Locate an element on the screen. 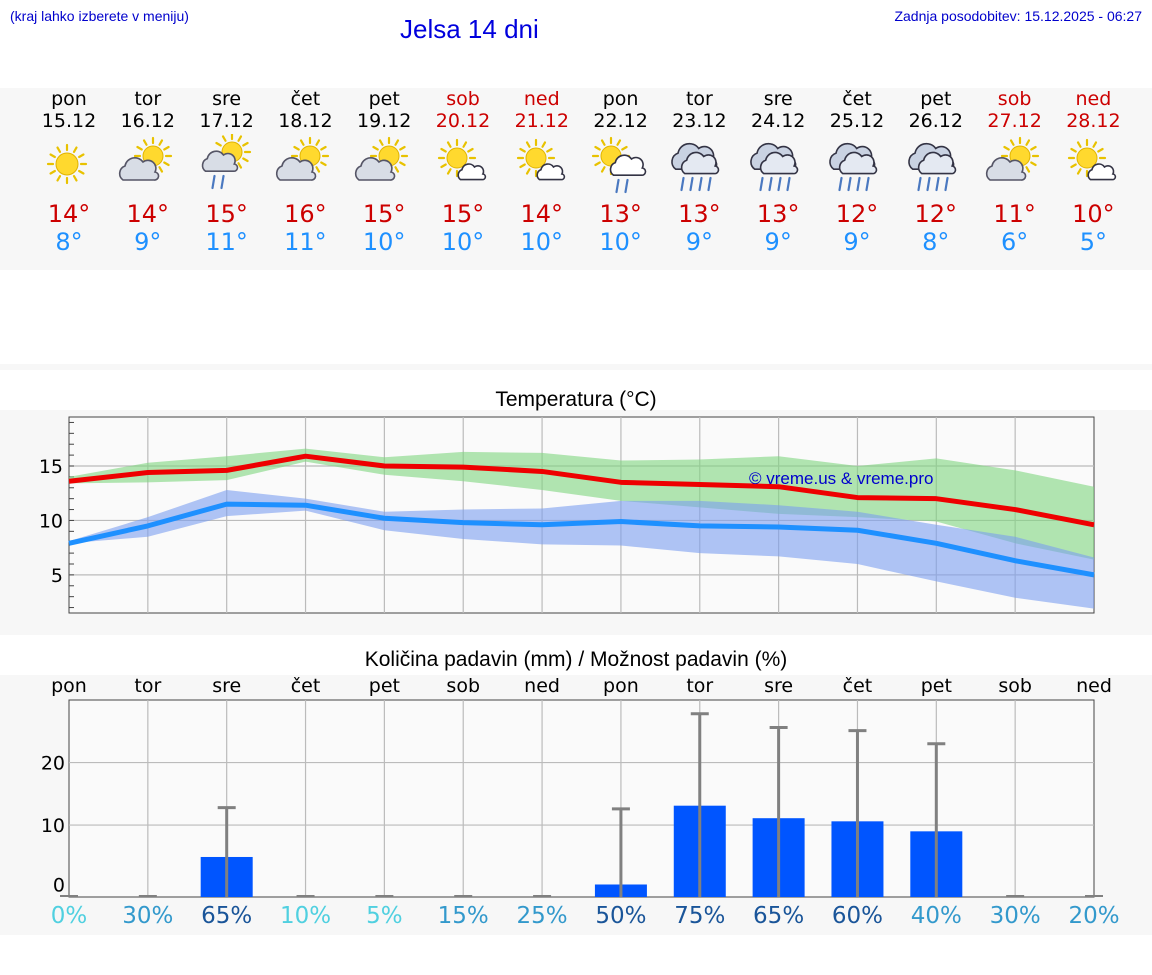  min-temp-line is located at coordinates (581, 539).